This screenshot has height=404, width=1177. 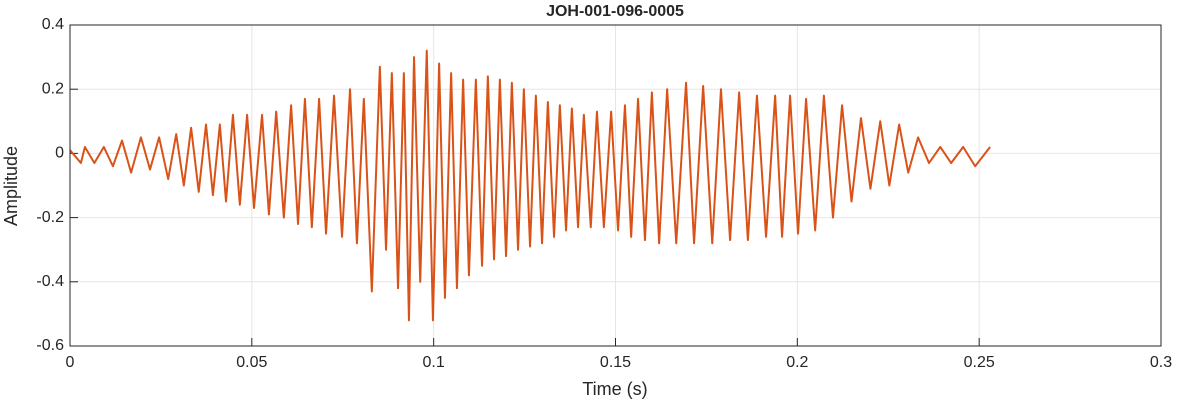 I want to click on x-tick-label: 0.1, so click(x=434, y=362).